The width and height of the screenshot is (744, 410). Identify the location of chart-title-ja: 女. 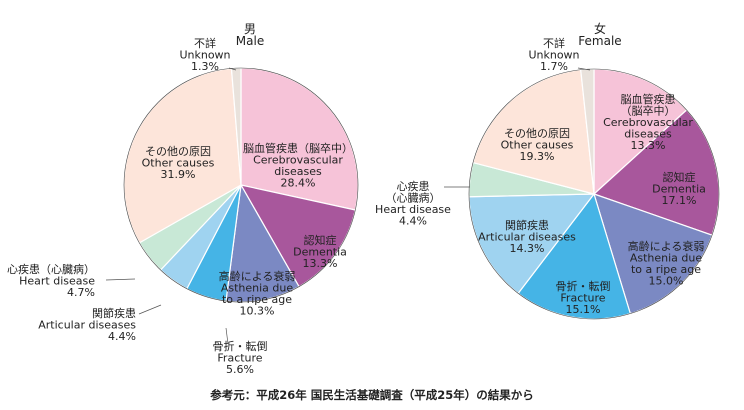
(600, 28).